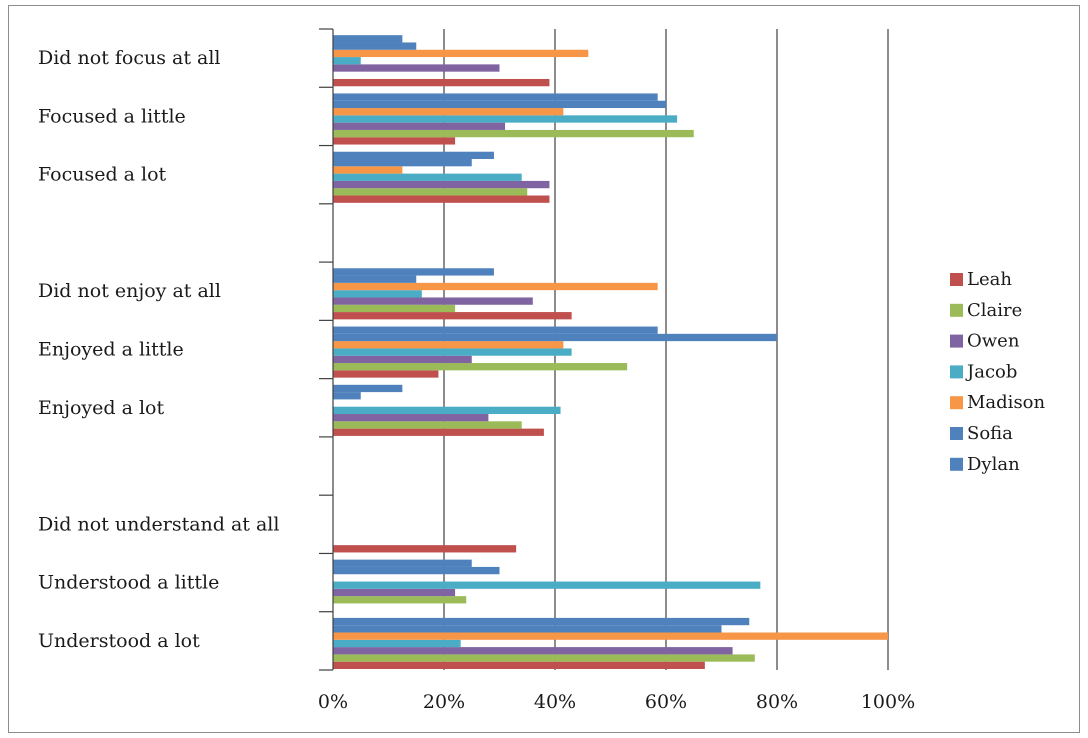 The height and width of the screenshot is (738, 1088). I want to click on x-tick-labels: 0% 20% 40% 60% 80% 100%, so click(616, 702).